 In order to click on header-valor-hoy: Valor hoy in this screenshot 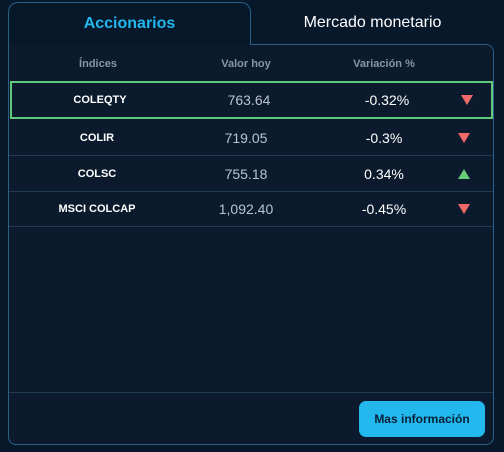, I will do `click(246, 64)`.